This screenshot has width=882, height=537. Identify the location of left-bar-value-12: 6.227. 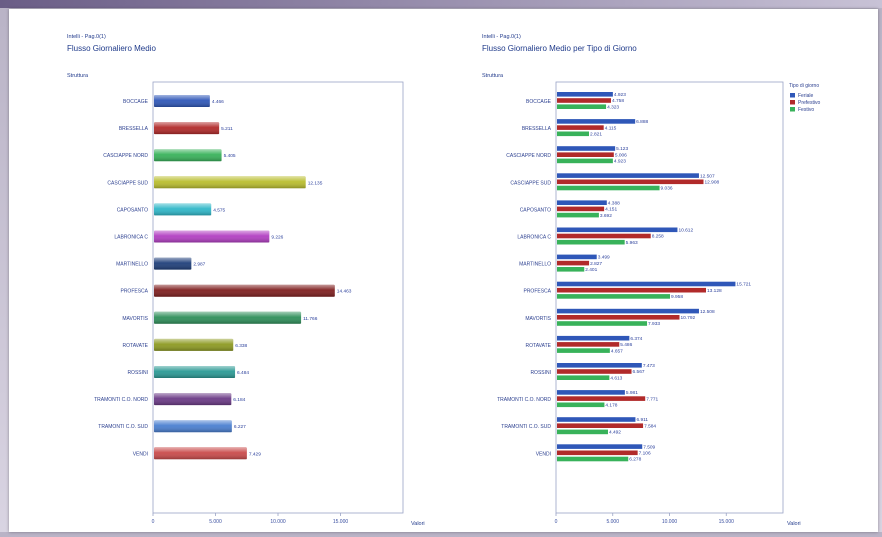
(240, 427).